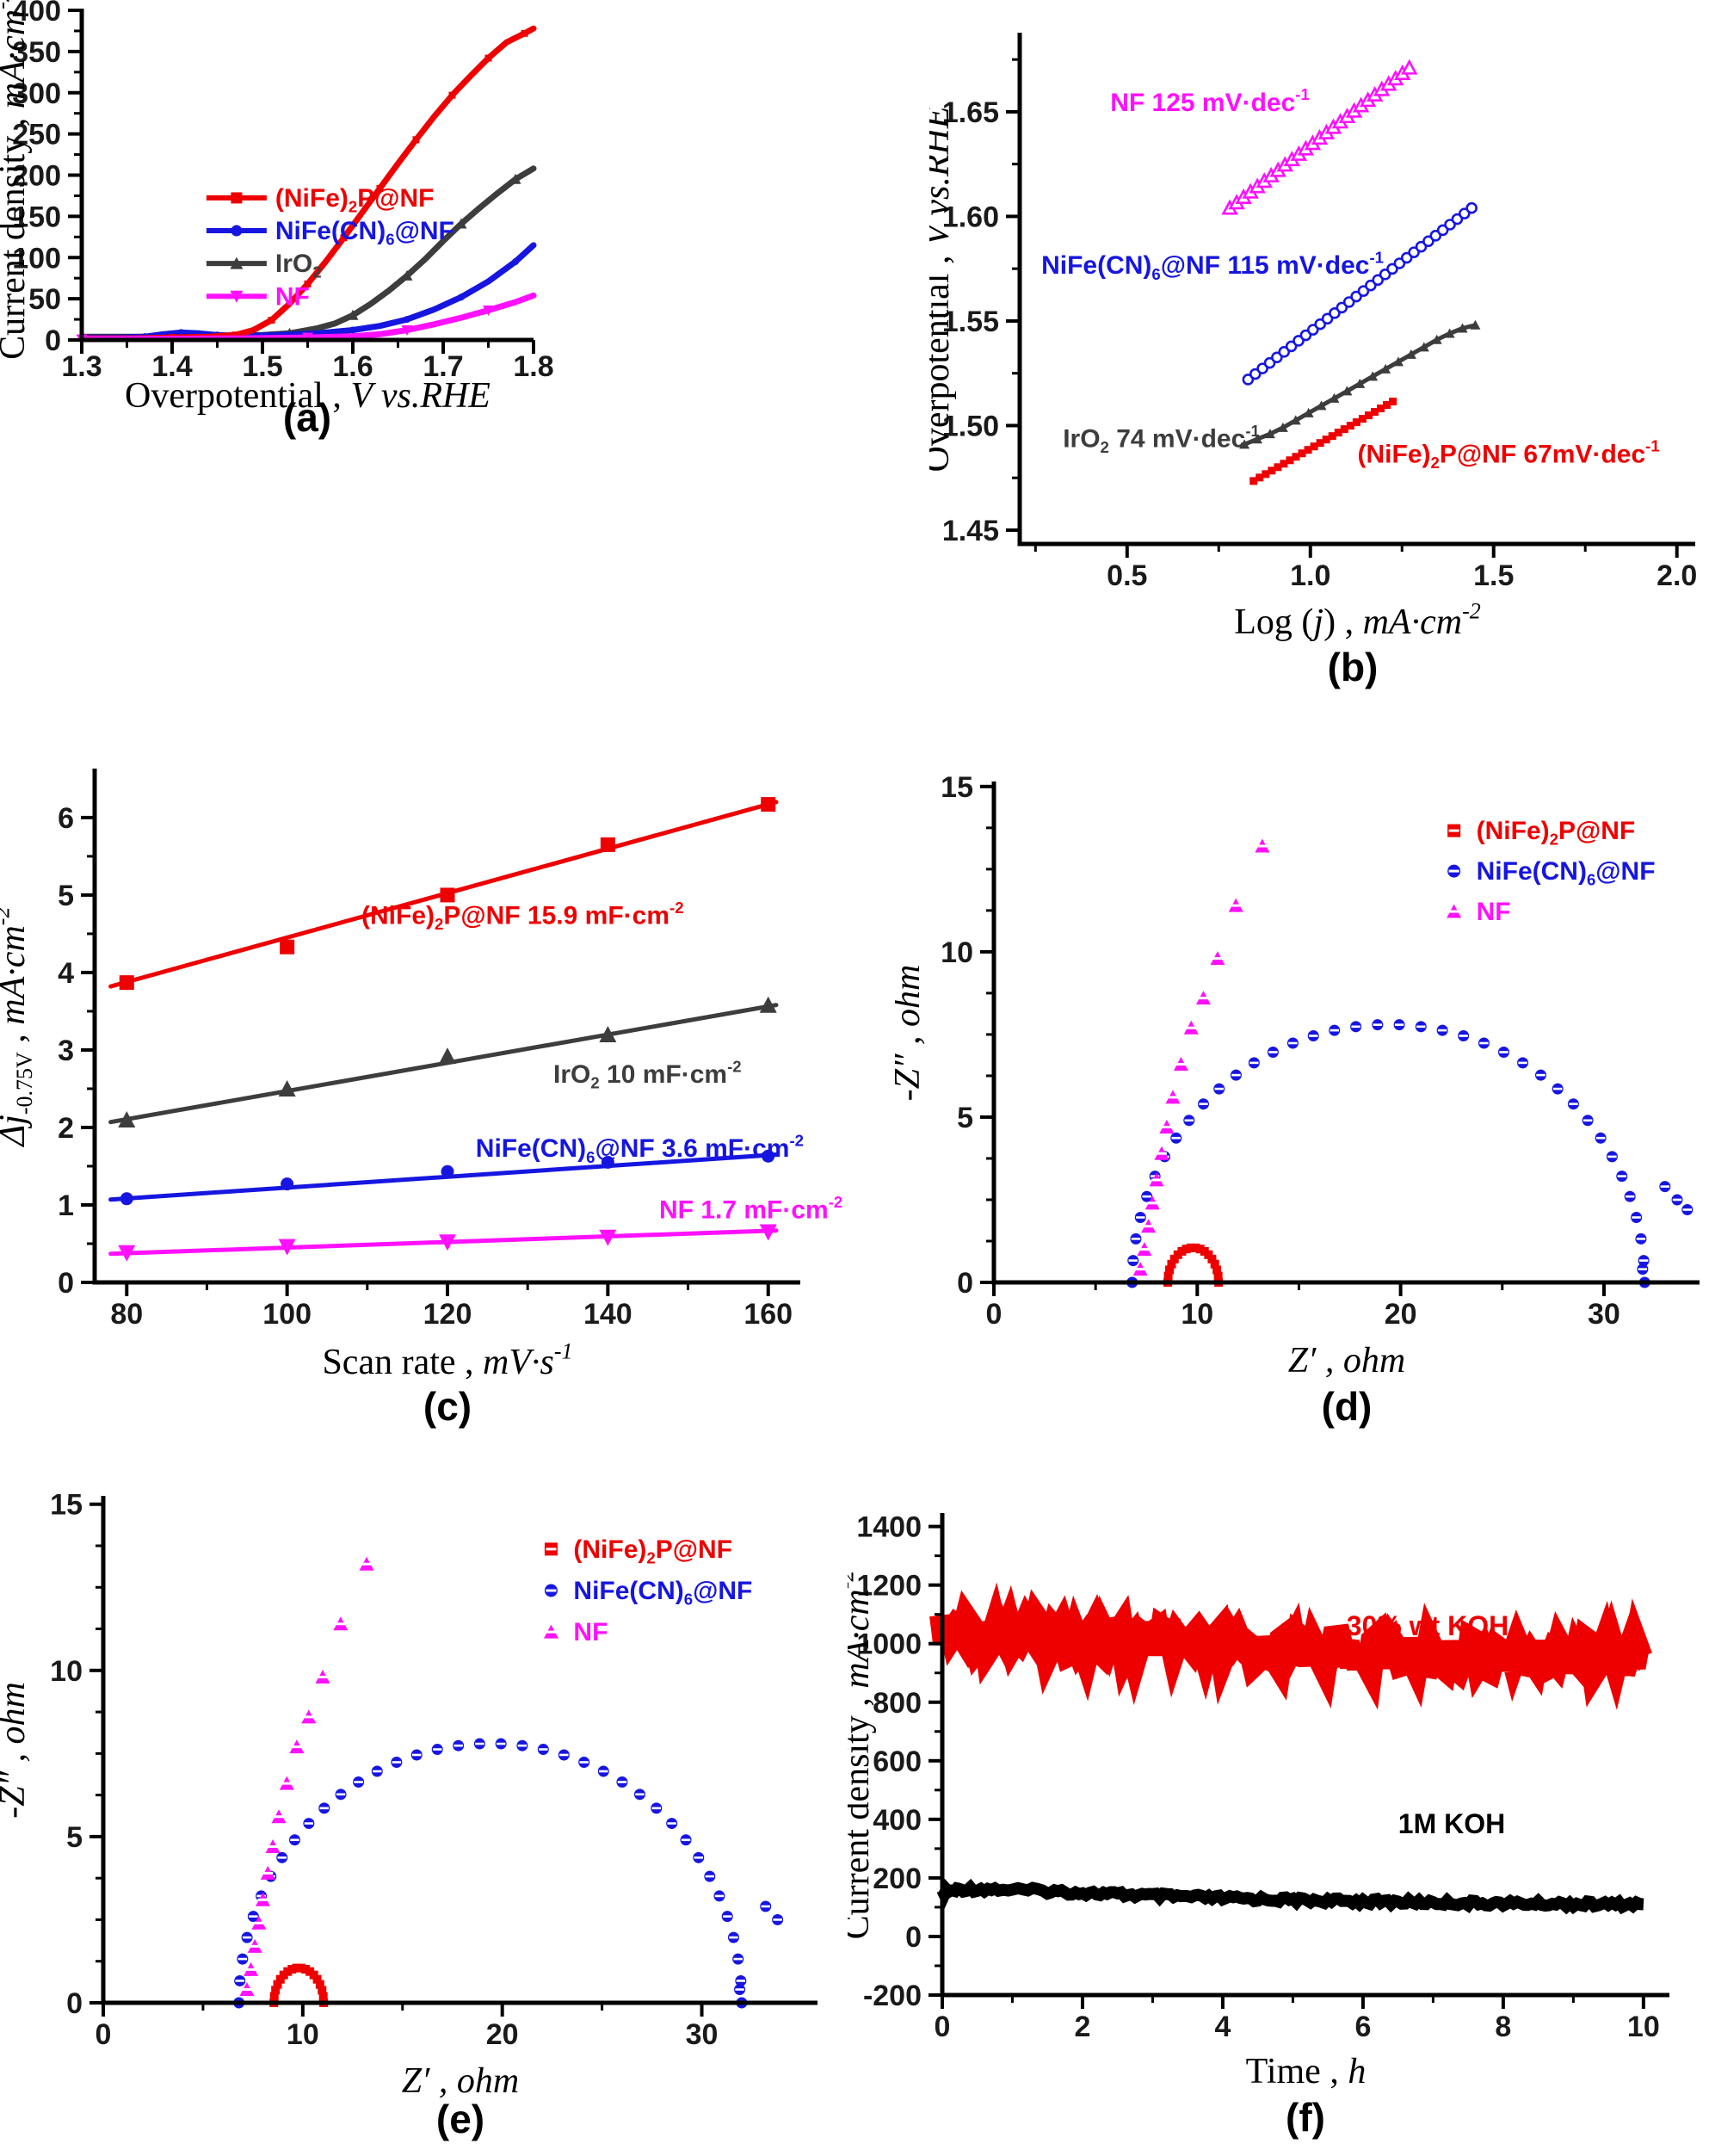  I want to click on x-tick-label: 20, so click(1401, 1314).